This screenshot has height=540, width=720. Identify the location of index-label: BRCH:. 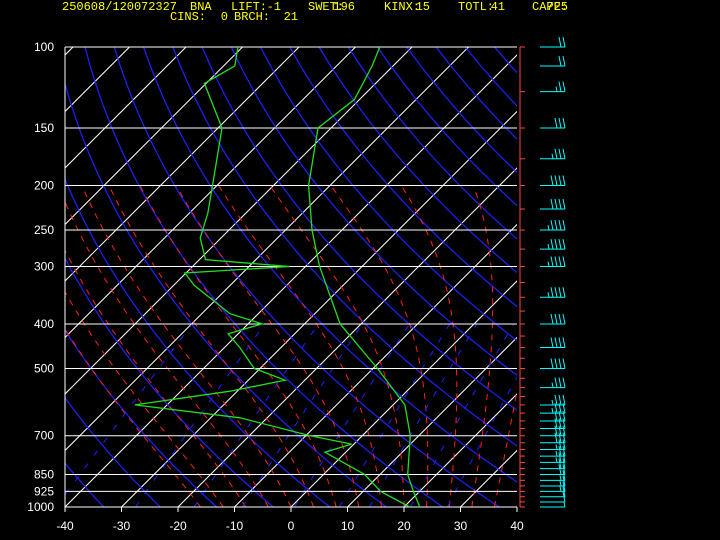
(252, 17).